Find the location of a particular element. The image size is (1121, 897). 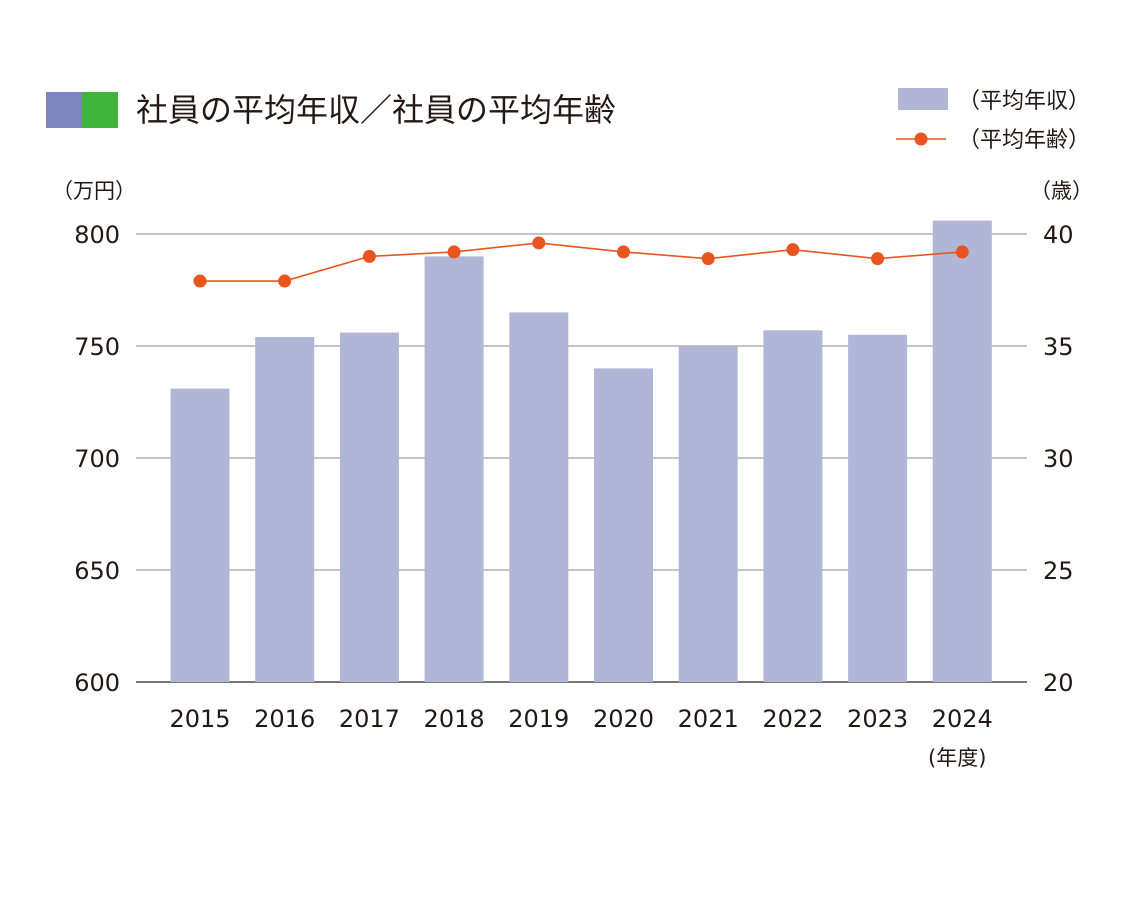

age-point-2018 is located at coordinates (454, 252).